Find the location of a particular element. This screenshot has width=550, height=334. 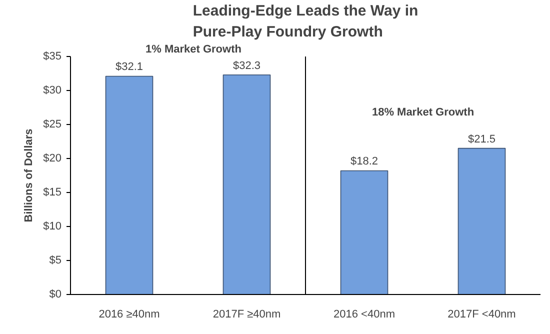

y-tick-label: $10 is located at coordinates (52, 226).